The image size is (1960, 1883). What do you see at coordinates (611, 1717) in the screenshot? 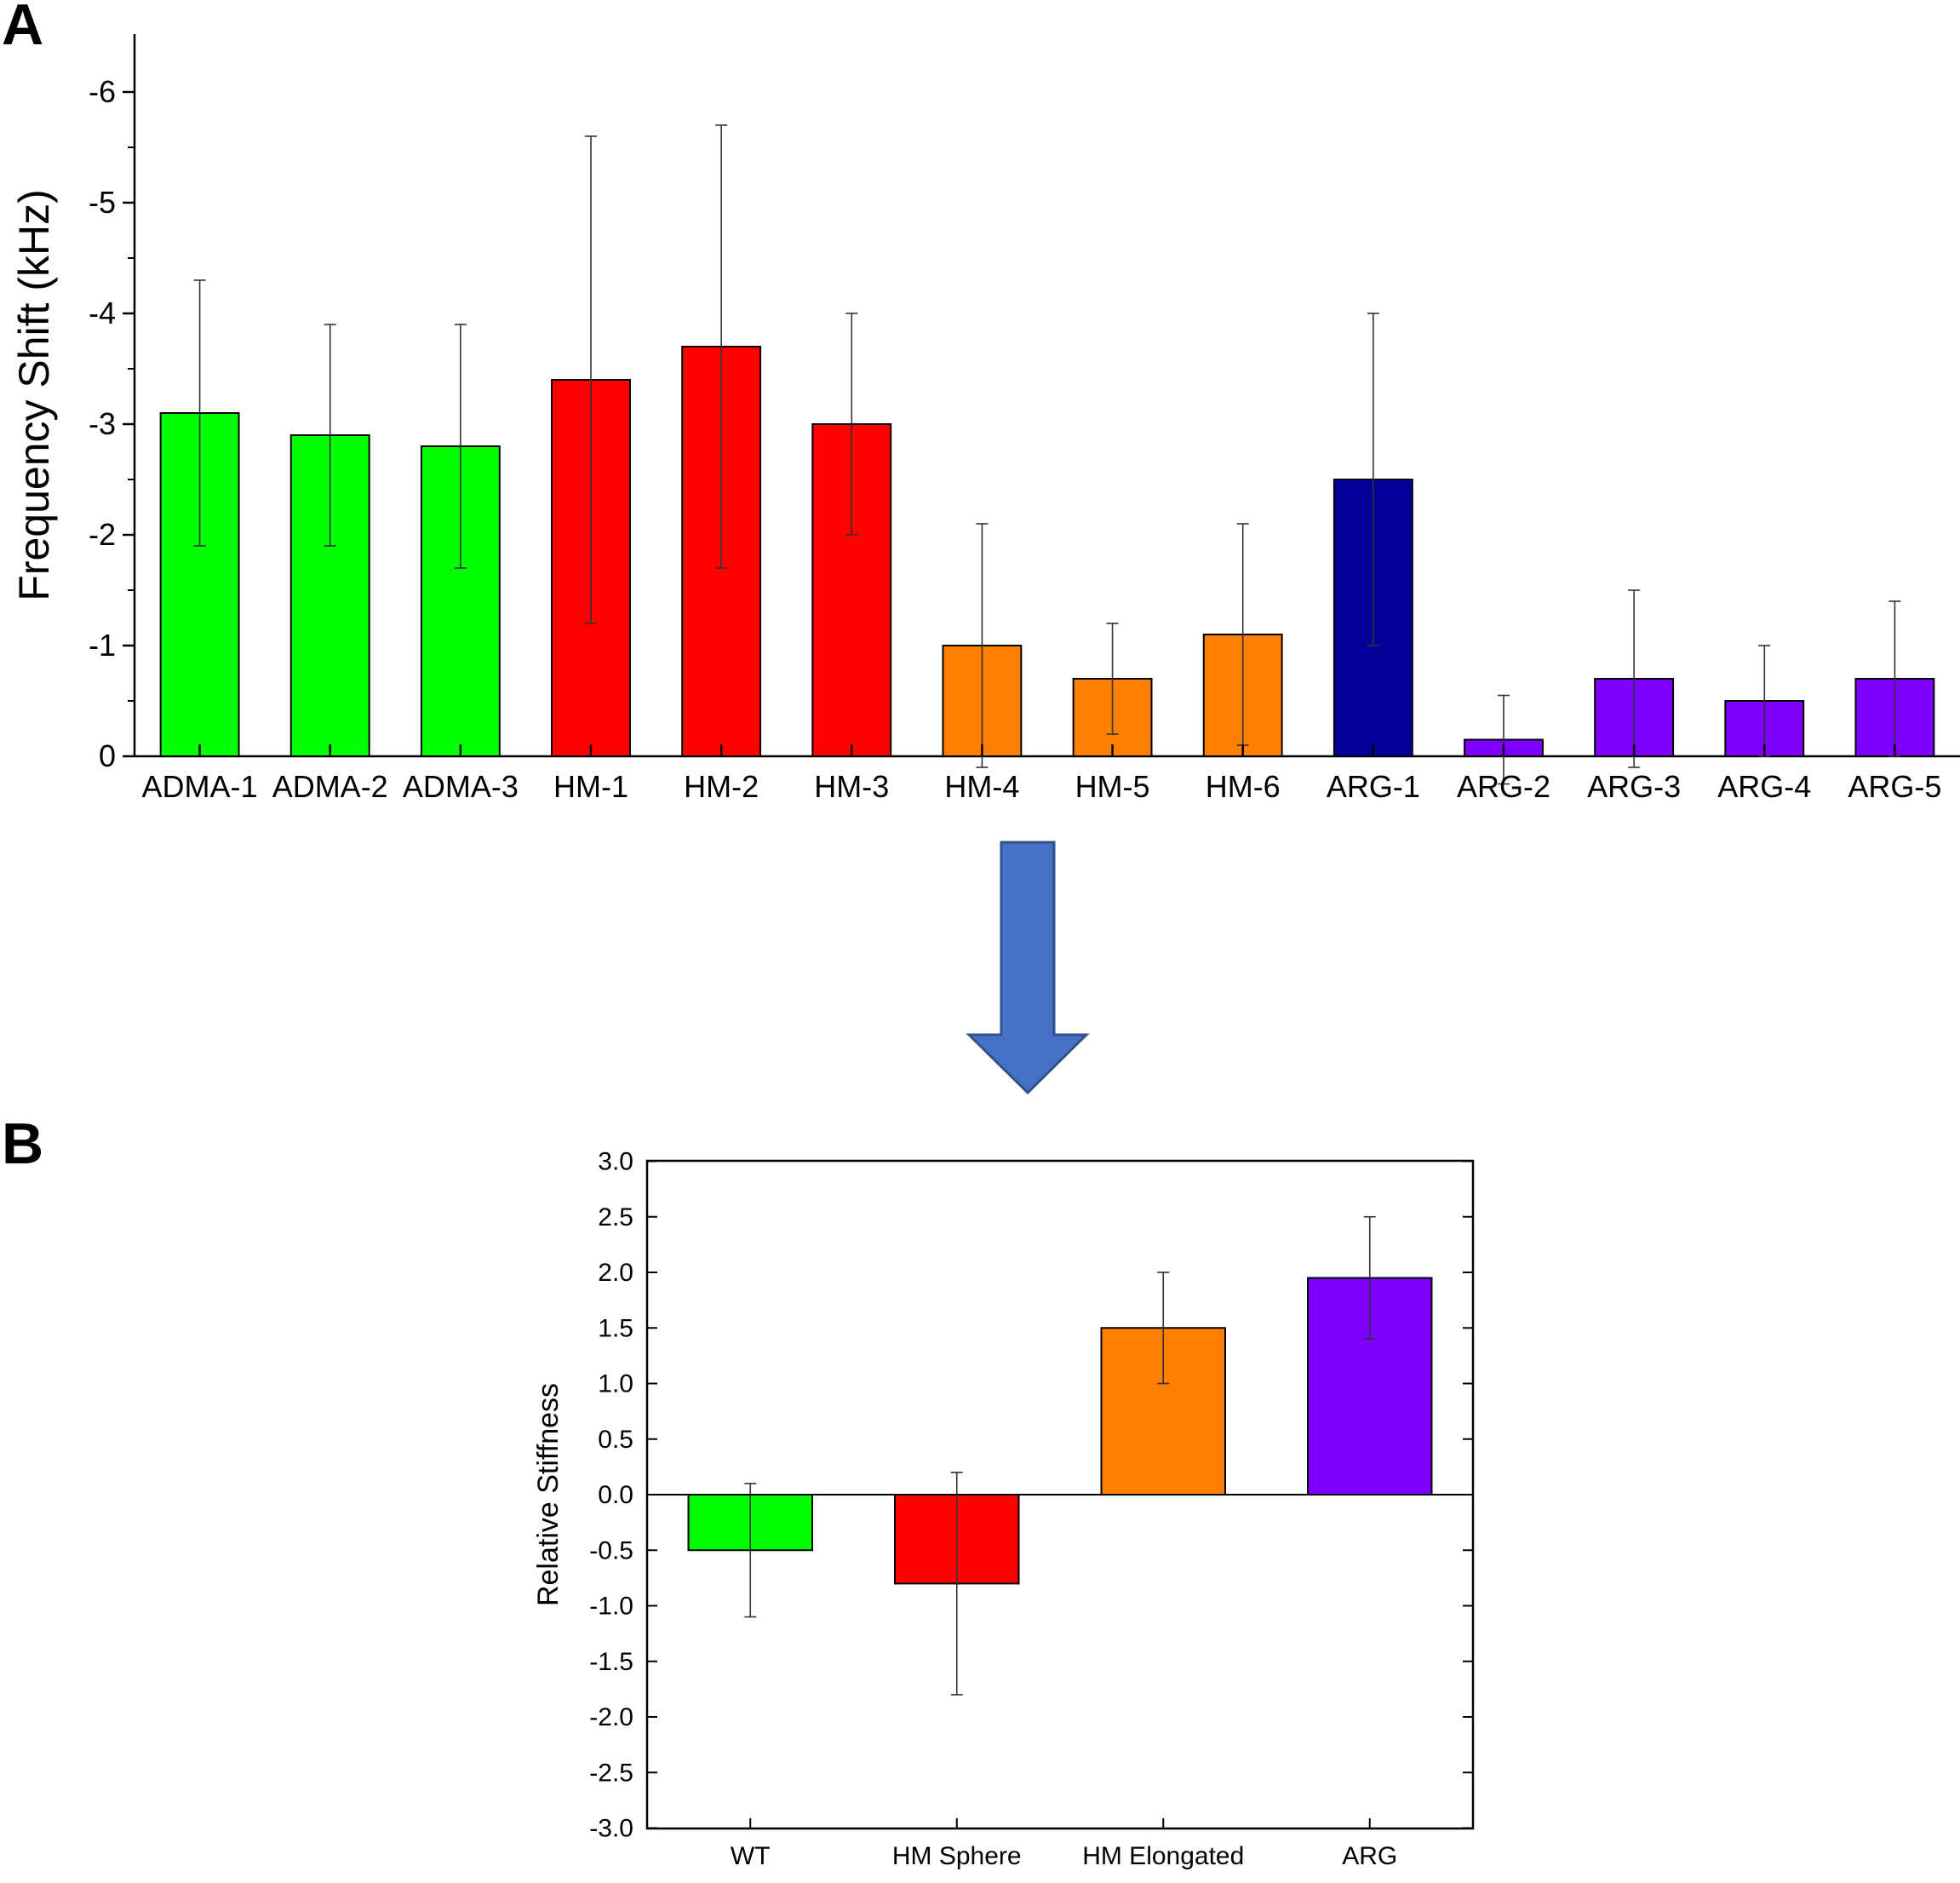
I see `b-ytick-label: -2.0` at bounding box center [611, 1717].